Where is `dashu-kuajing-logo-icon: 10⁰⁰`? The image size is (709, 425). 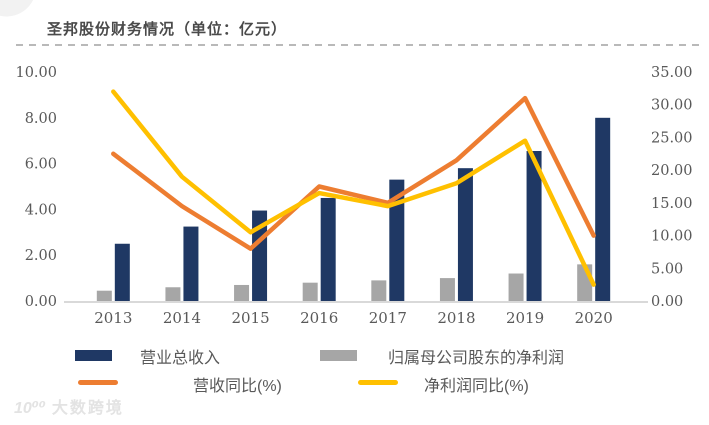 dashu-kuajing-logo-icon: 10⁰⁰ is located at coordinates (30, 408).